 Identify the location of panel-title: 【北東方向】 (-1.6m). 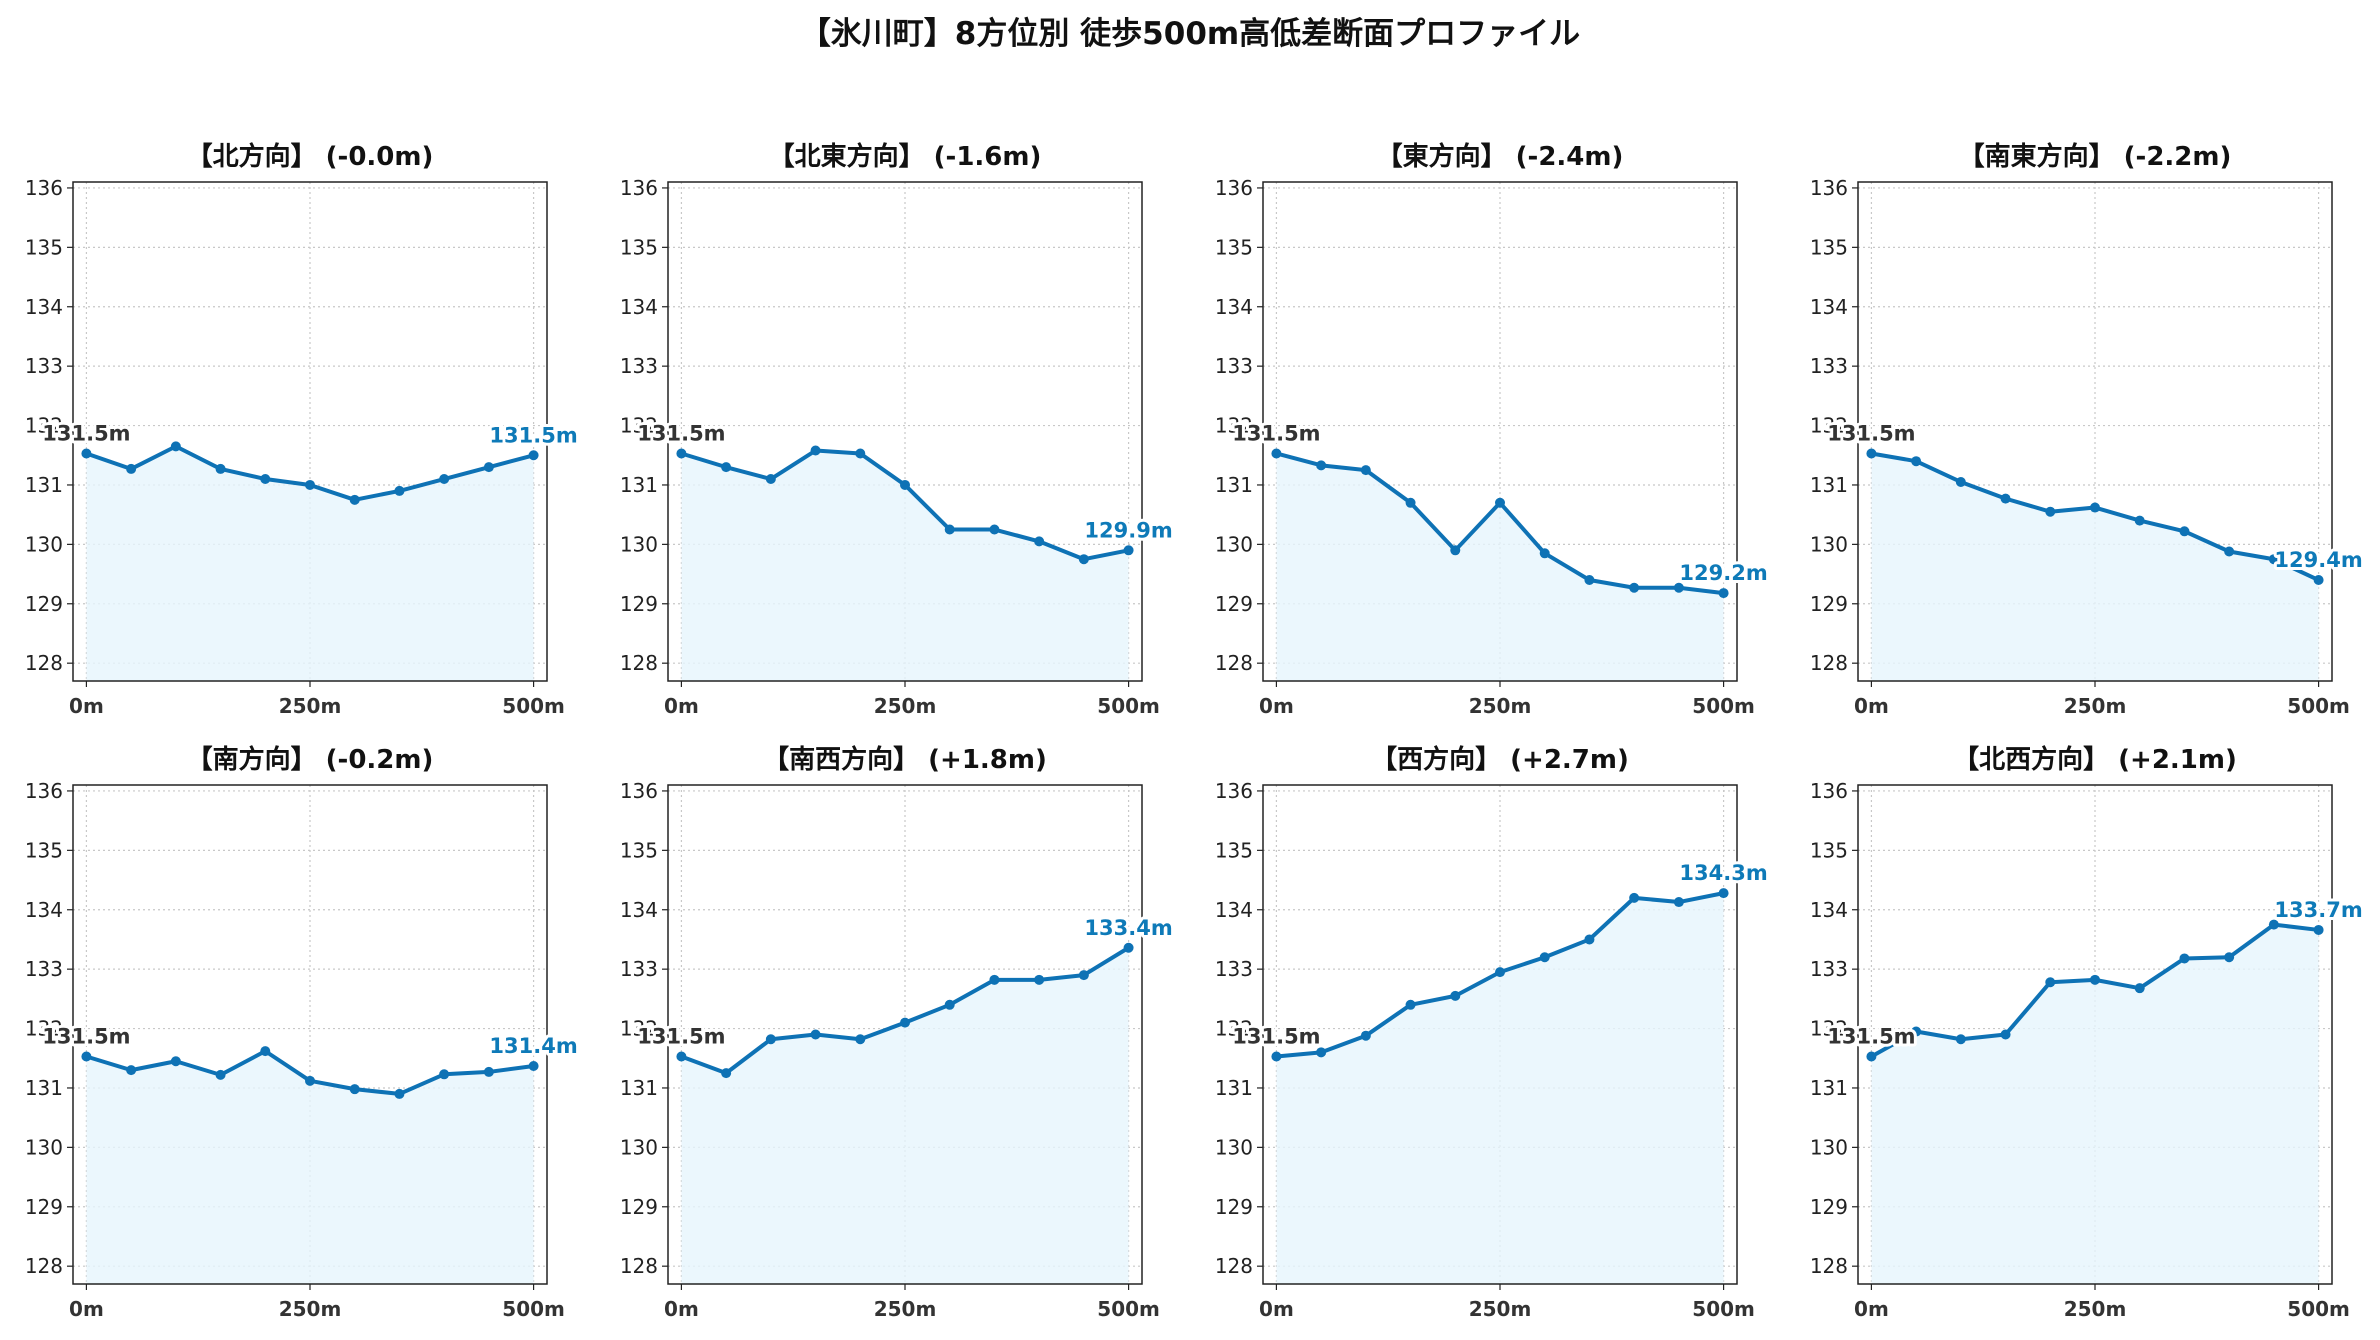
(905, 156).